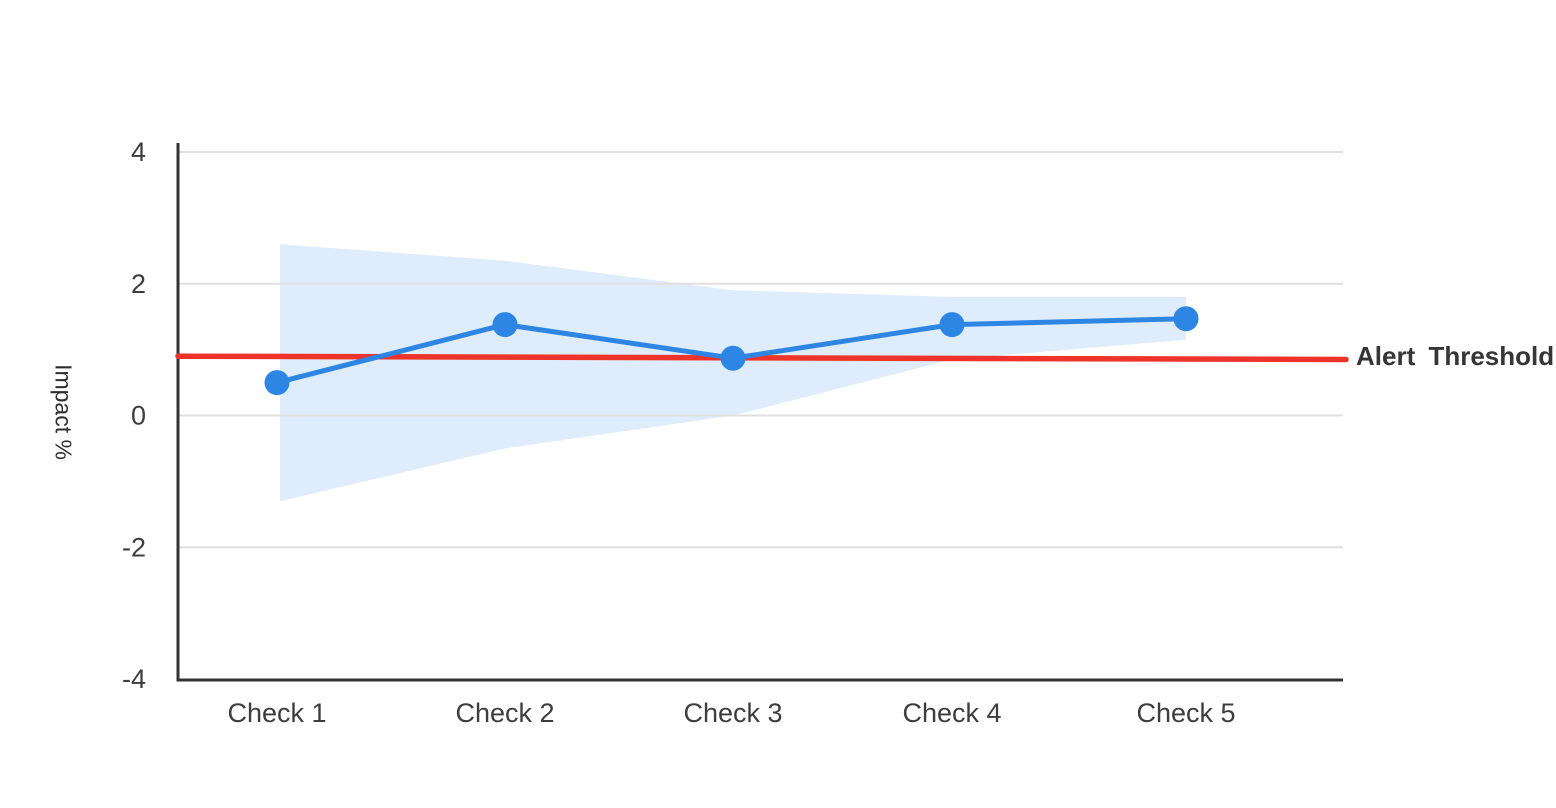 This screenshot has width=1556, height=808. Describe the element at coordinates (276, 713) in the screenshot. I see `x-category-label: Check 1` at that location.